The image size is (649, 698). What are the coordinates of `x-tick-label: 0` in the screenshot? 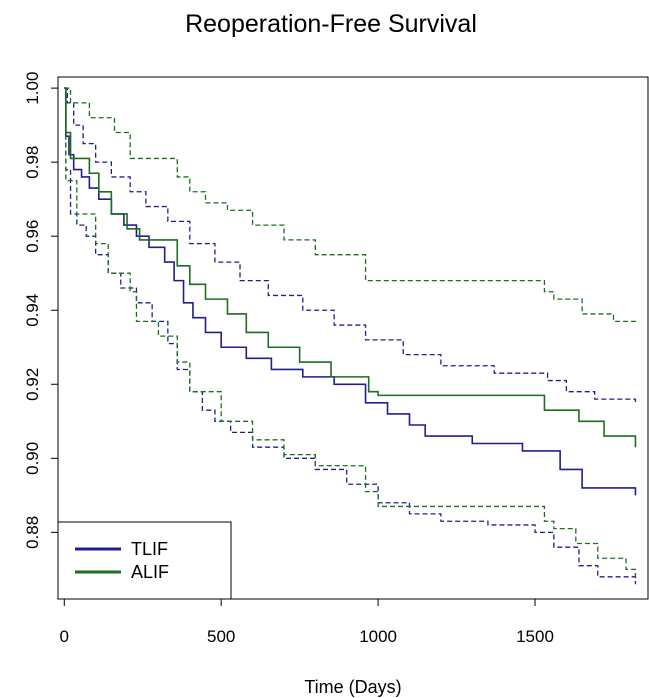 It's located at (64, 636).